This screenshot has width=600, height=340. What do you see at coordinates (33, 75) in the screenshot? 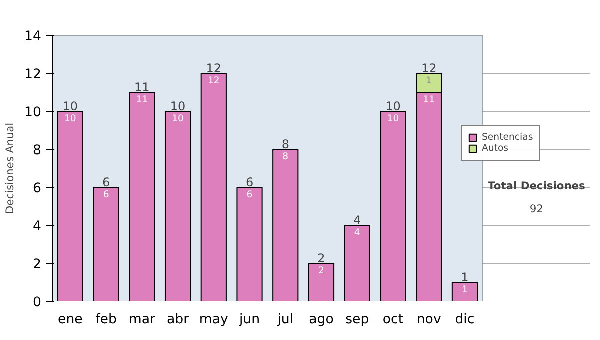
I see `y-tick-label: 12` at bounding box center [33, 75].